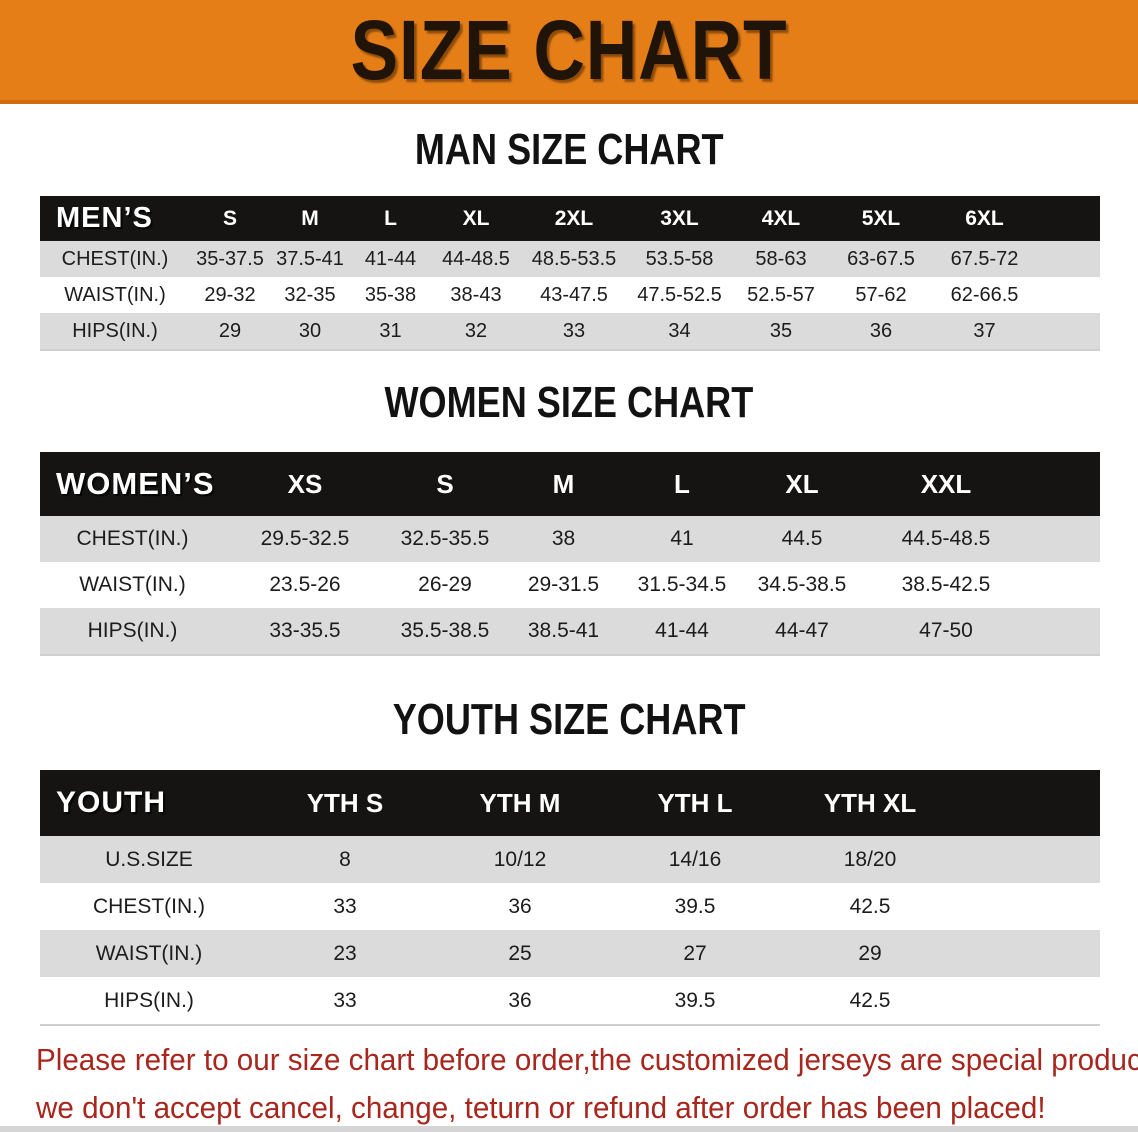  What do you see at coordinates (149, 803) in the screenshot?
I see `table-header-label: YOUTH` at bounding box center [149, 803].